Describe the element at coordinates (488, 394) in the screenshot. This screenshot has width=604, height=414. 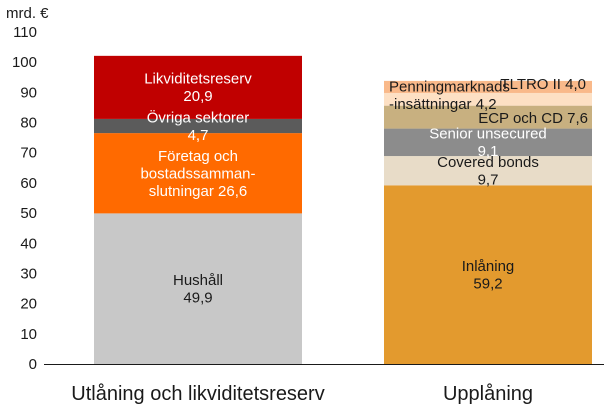
I see `x-category-label: Upplåning` at that location.